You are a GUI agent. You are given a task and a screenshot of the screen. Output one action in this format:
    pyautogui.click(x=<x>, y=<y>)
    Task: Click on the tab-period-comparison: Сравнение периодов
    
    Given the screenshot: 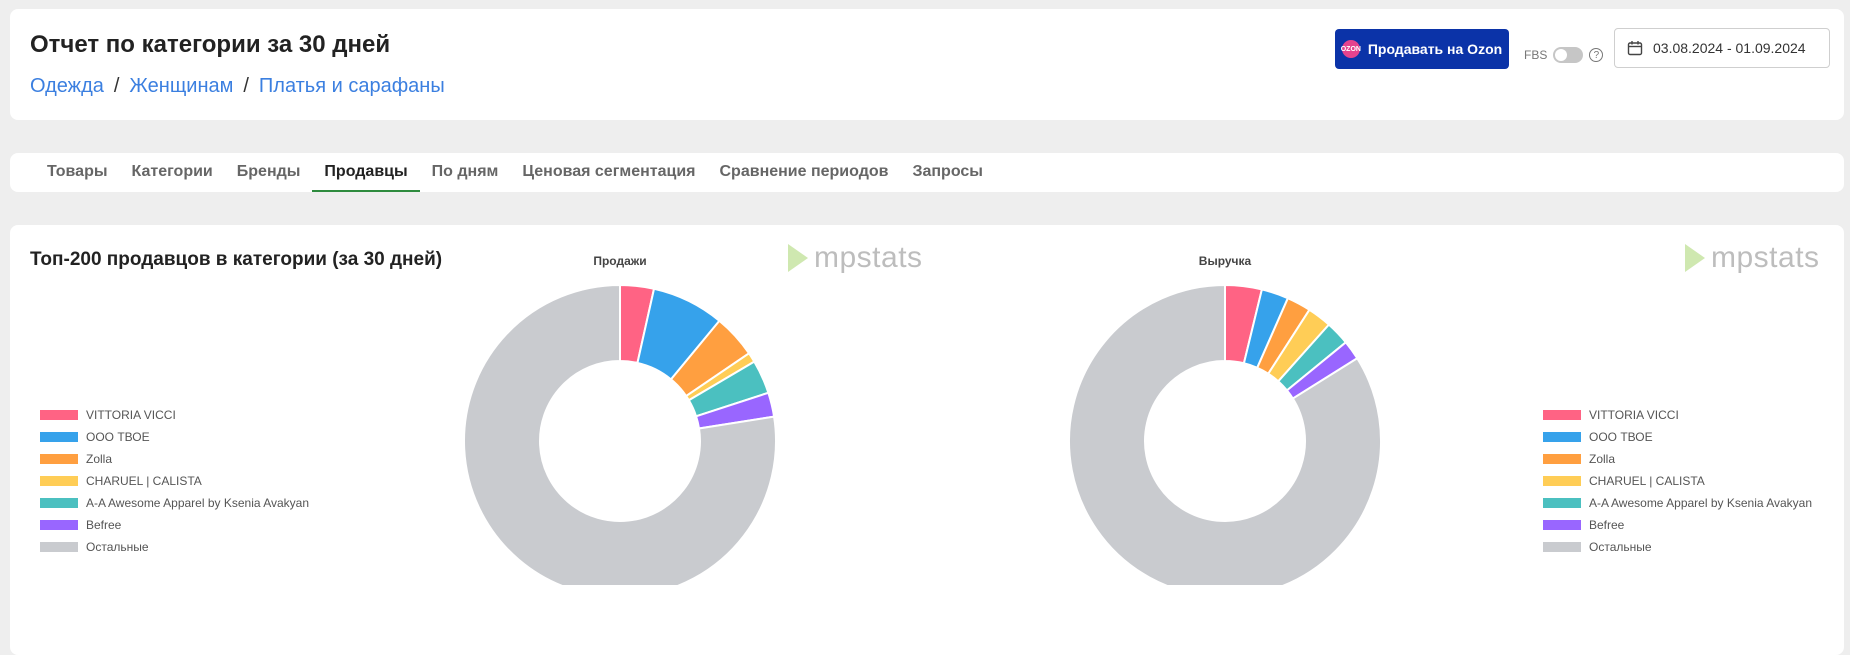 What is the action you would take?
    pyautogui.click(x=804, y=171)
    